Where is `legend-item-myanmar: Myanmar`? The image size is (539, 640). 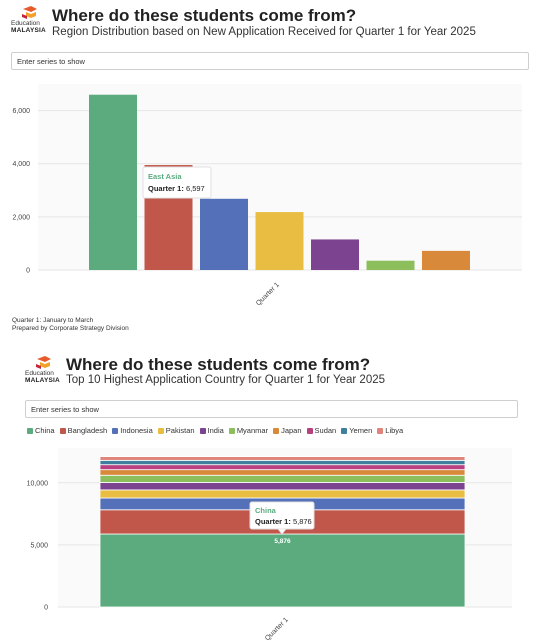
legend-item-myanmar: Myanmar is located at coordinates (248, 430).